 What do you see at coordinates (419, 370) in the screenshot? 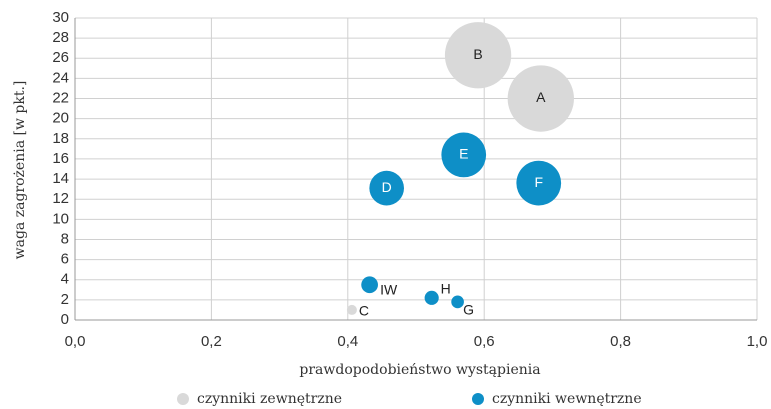
I see `x-axis-label: prawdopodobieństwo wystąpienia` at bounding box center [419, 370].